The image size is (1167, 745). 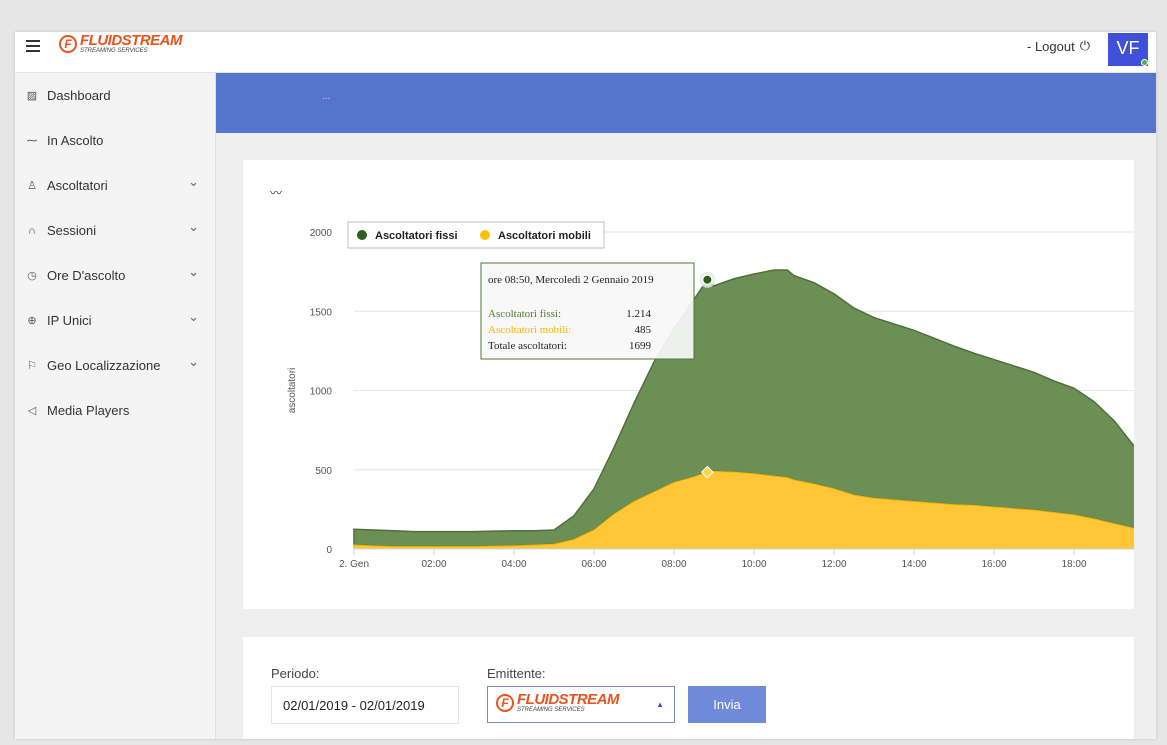 I want to click on hover-point-mobile, so click(x=707, y=472).